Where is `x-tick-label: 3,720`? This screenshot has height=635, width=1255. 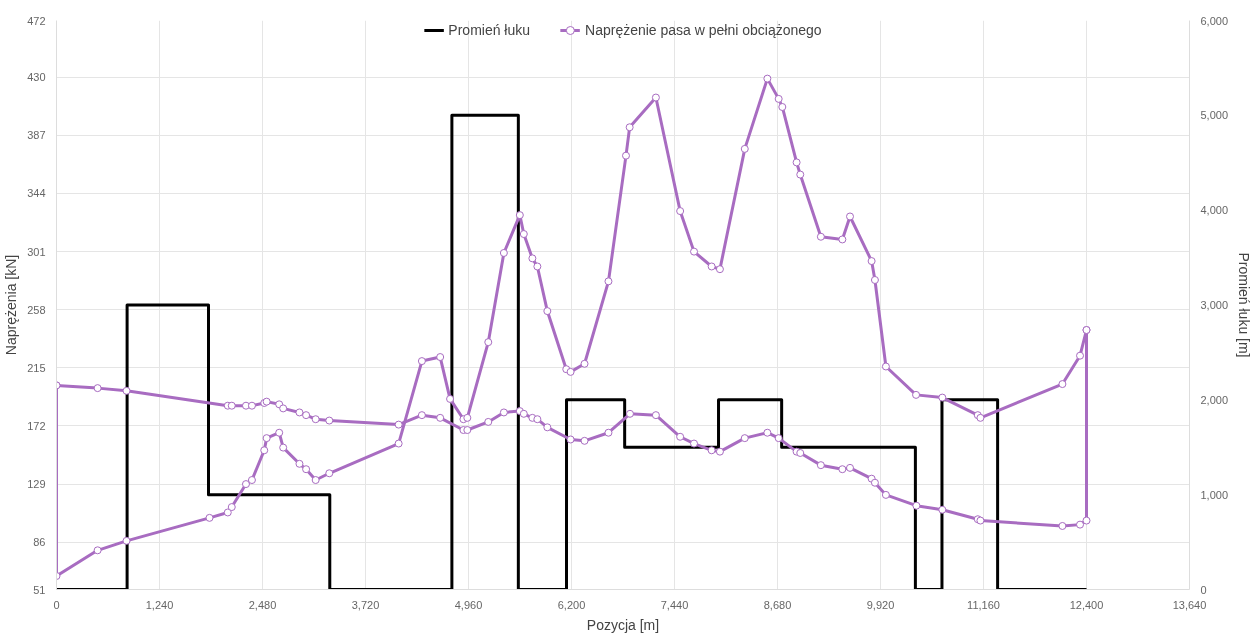
x-tick-label: 3,720 is located at coordinates (365, 604).